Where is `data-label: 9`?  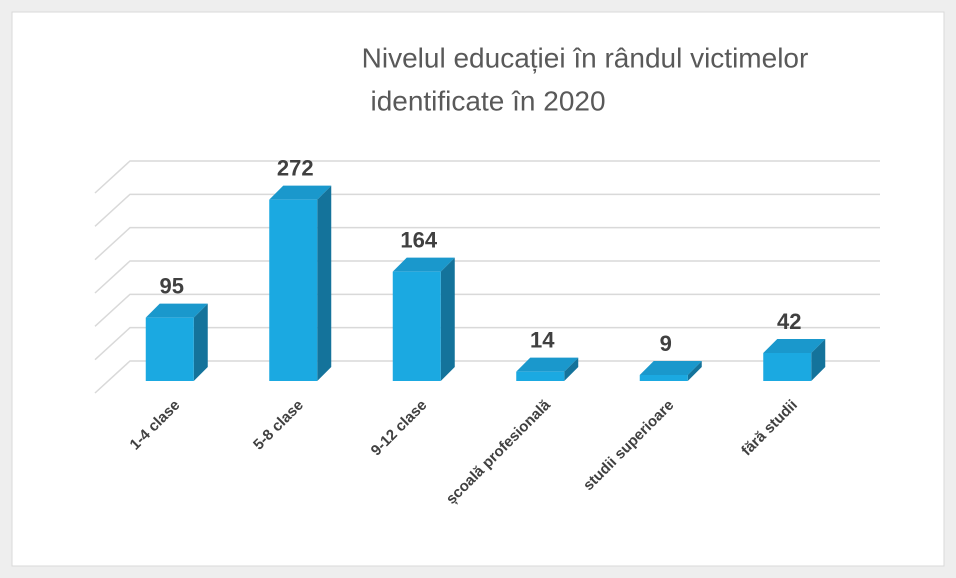
data-label: 9 is located at coordinates (666, 343).